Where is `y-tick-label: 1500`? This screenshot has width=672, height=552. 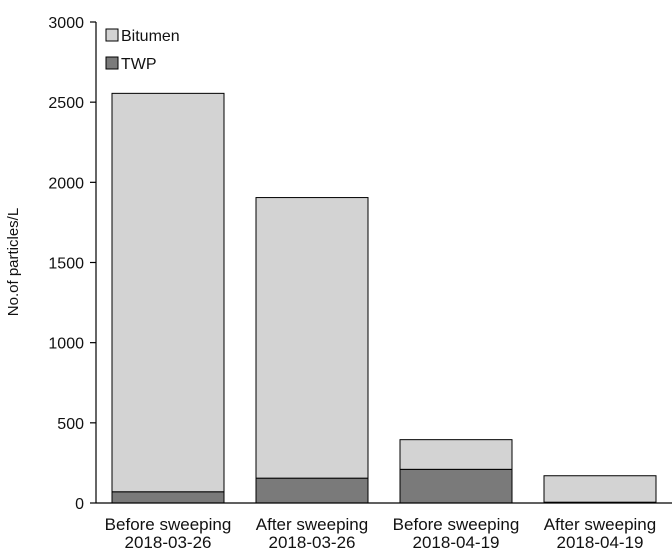 y-tick-label: 1500 is located at coordinates (66, 264).